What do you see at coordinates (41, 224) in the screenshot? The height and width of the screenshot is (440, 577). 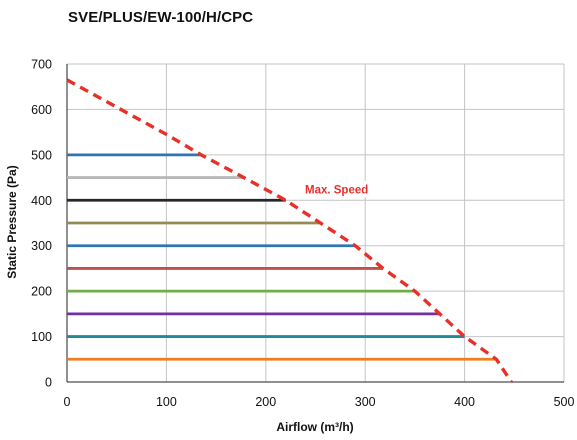 I see `y-tick-labels: 0 100 200 300 400 500 600 700` at bounding box center [41, 224].